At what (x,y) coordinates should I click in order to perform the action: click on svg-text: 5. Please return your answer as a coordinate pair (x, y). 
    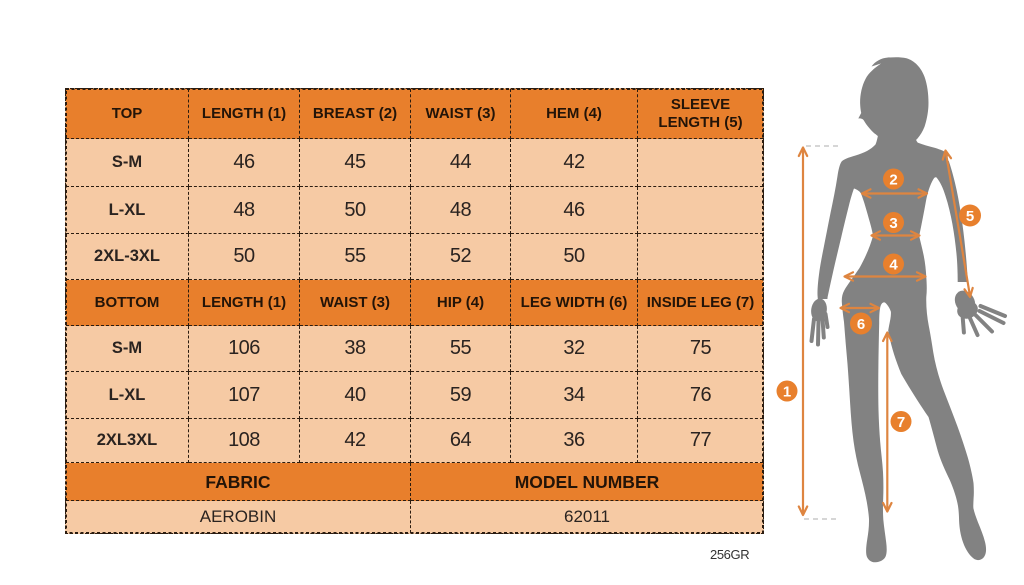
    Looking at the image, I should click on (970, 216).